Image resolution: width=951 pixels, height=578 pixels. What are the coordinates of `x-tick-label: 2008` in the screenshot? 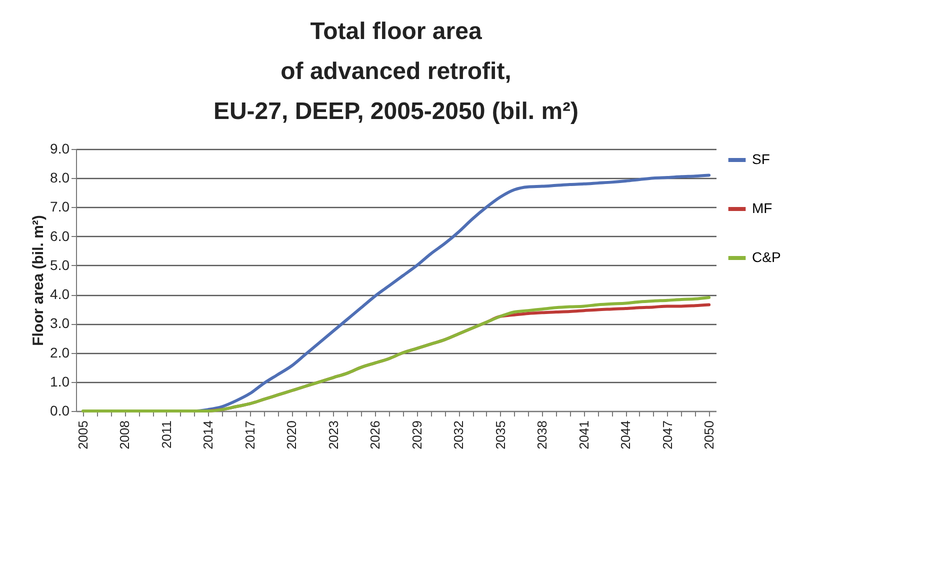 It's located at (124, 435).